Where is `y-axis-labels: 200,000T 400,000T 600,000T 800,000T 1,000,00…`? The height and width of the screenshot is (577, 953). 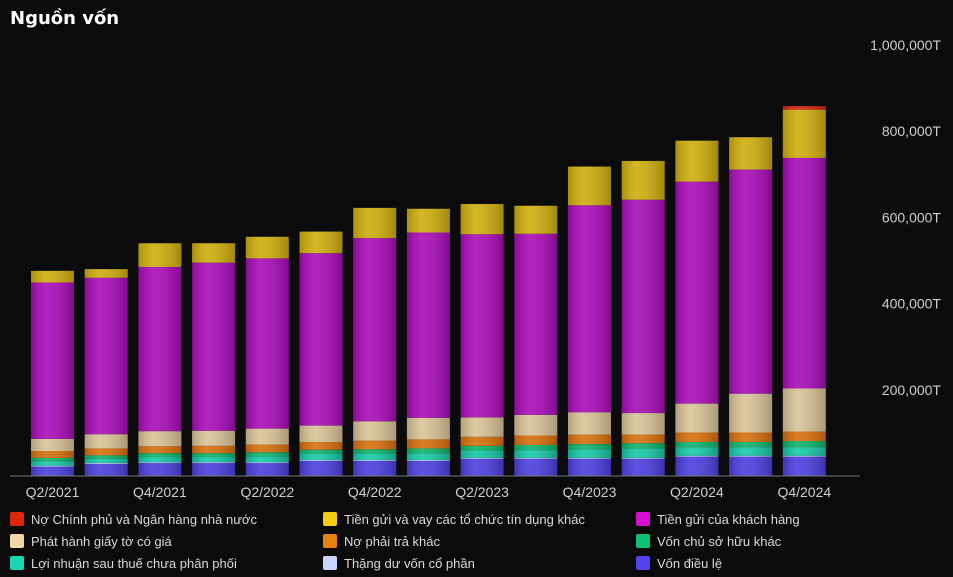
y-axis-labels: 200,000T 400,000T 600,000T 800,000T 1,000,00… is located at coordinates (905, 217).